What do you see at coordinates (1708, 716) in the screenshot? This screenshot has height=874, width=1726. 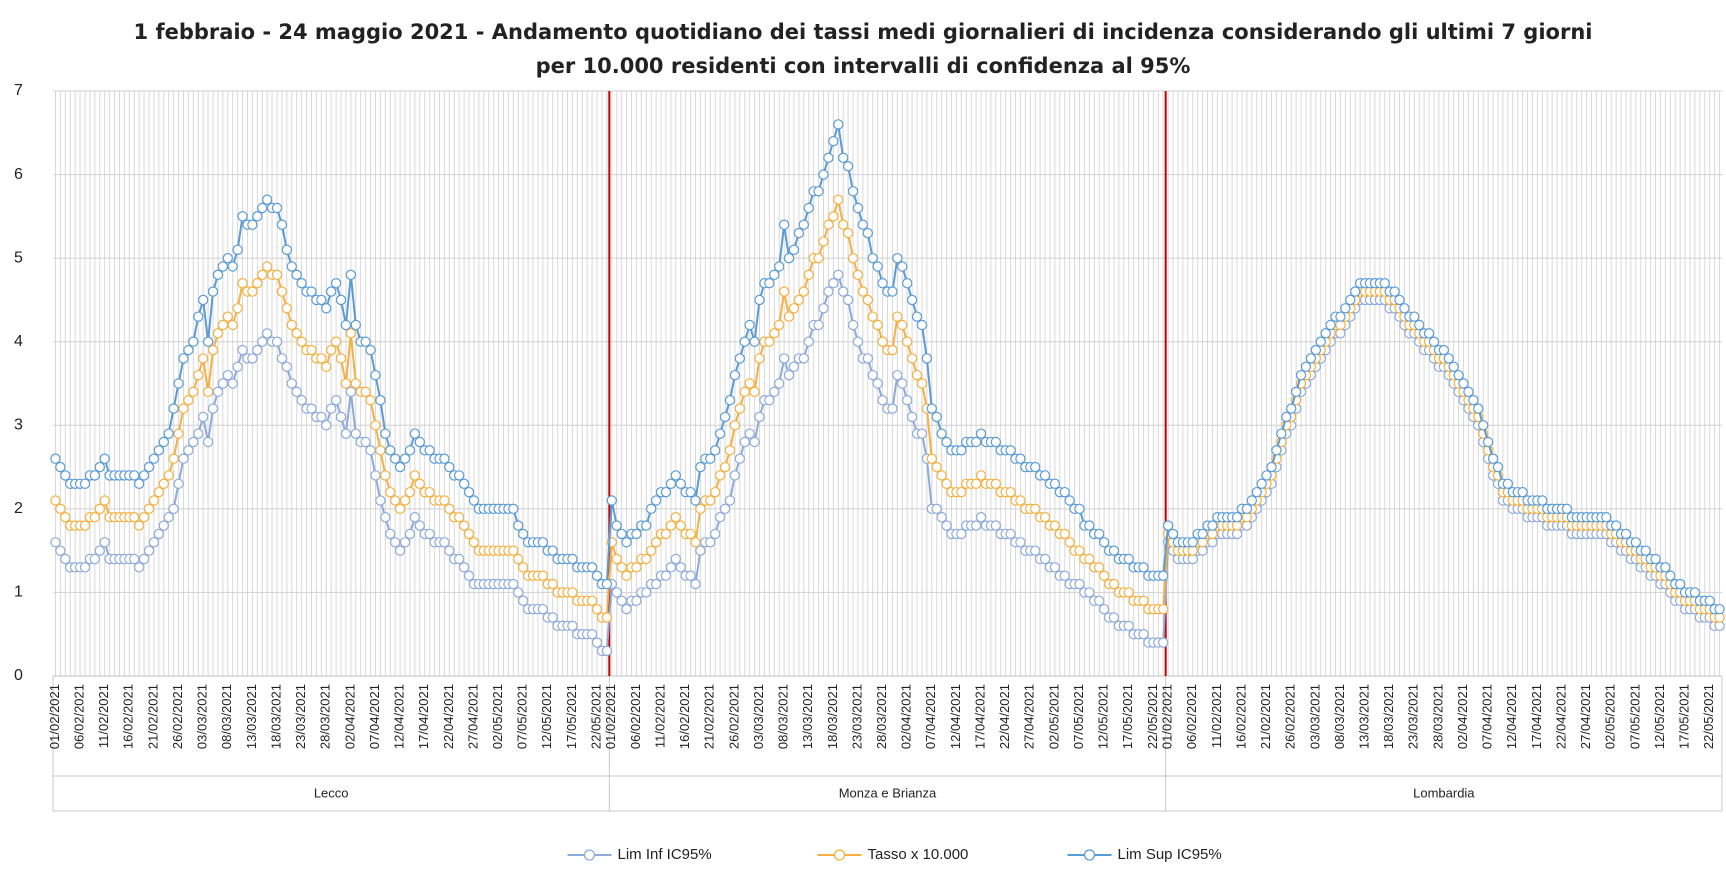 I see `x-tick-label: 22/05/2021` at bounding box center [1708, 716].